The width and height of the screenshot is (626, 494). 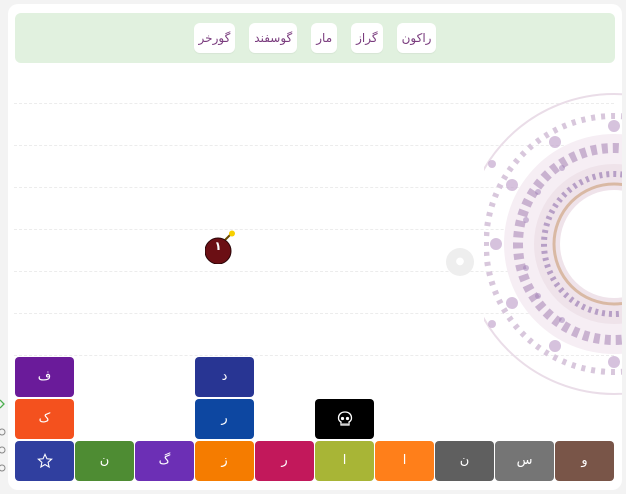 What do you see at coordinates (3, 435) in the screenshot?
I see `side-decoration-icon` at bounding box center [3, 435].